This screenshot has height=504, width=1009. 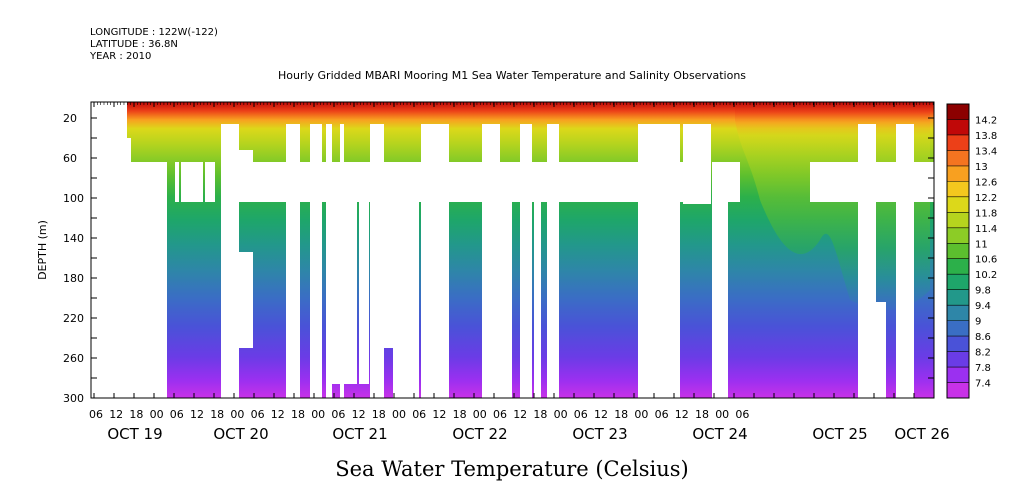 What do you see at coordinates (921, 434) in the screenshot?
I see `x-day-label: OCT 26` at bounding box center [921, 434].